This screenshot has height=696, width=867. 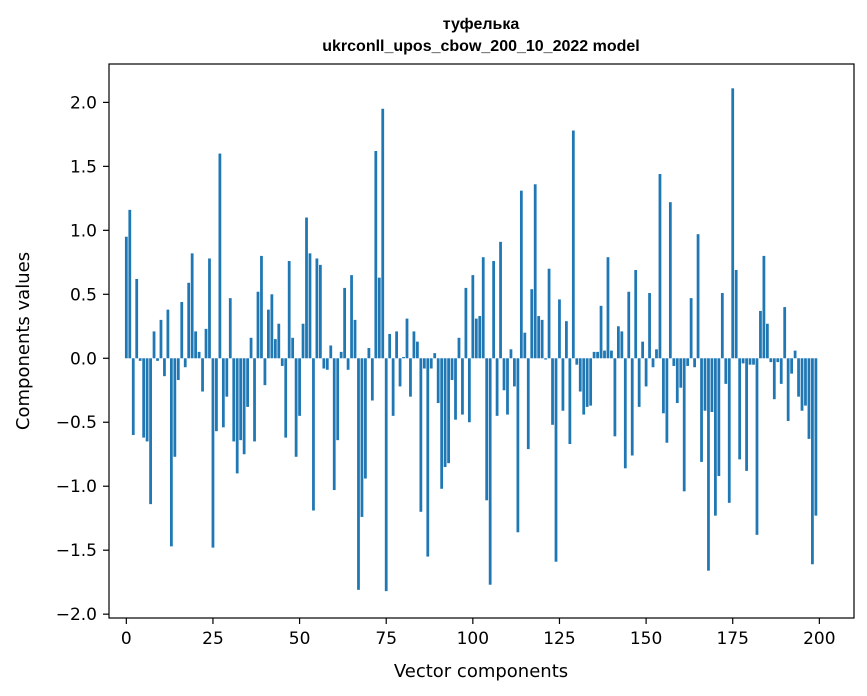 What do you see at coordinates (732, 639) in the screenshot?
I see `x-tick-label: 175` at bounding box center [732, 639].